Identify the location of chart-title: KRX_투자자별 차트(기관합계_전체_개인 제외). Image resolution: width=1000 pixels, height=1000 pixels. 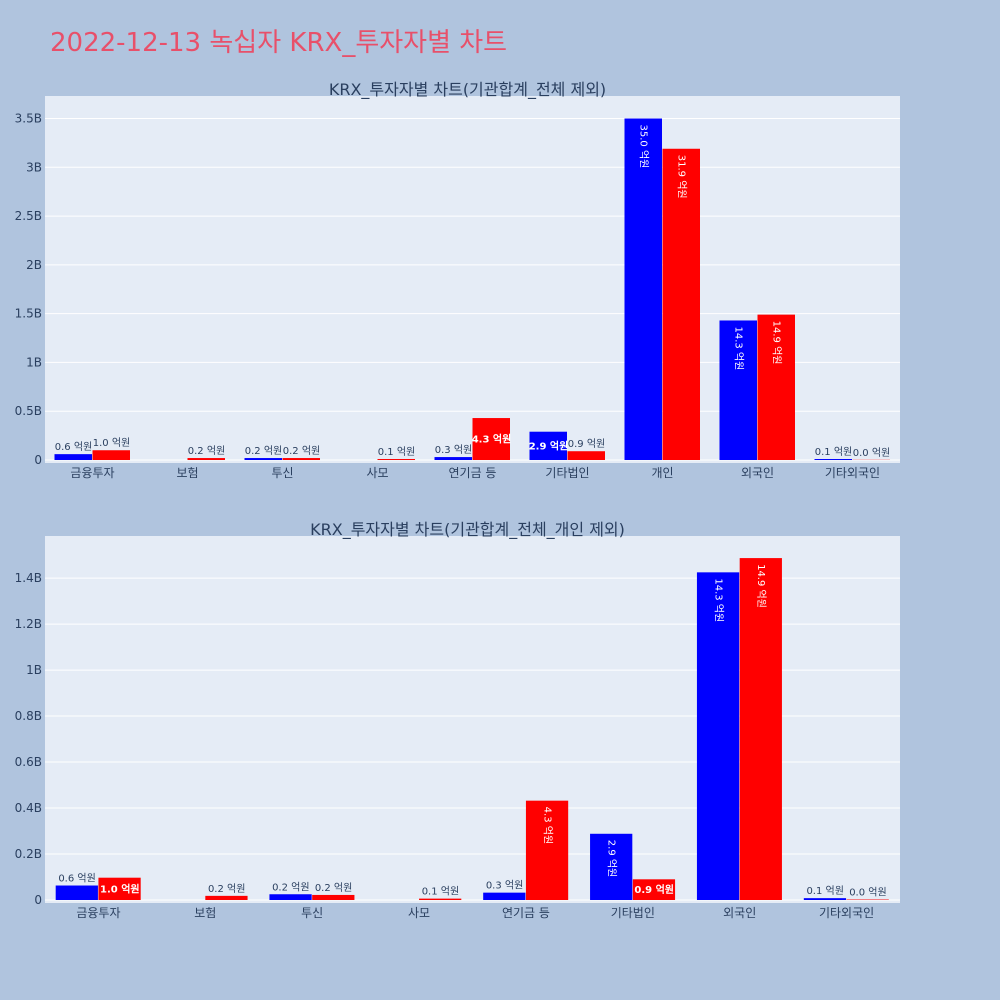
(467, 530).